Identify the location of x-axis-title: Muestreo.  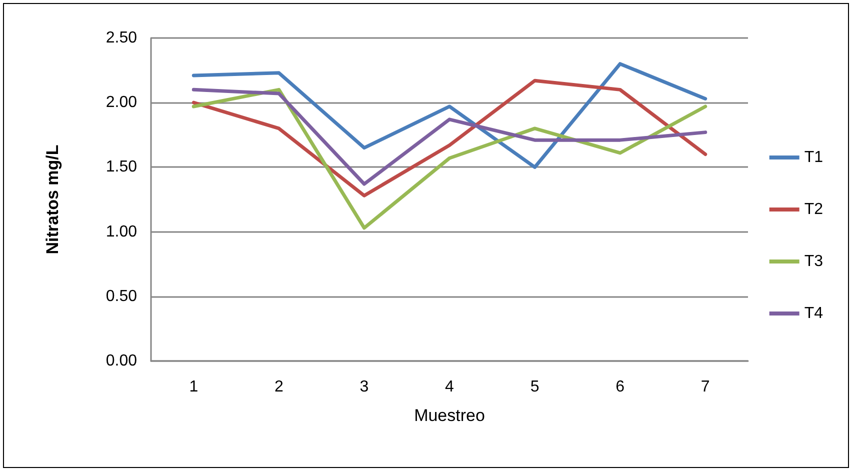
(449, 415).